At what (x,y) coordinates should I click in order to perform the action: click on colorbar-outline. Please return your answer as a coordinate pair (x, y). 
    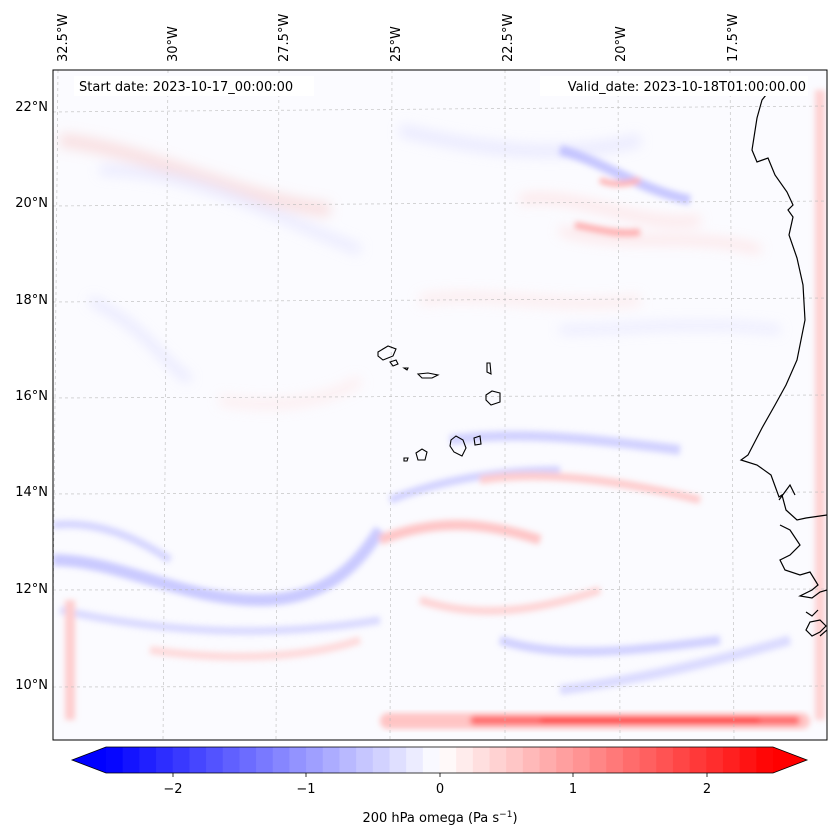
    Looking at the image, I should click on (439, 760).